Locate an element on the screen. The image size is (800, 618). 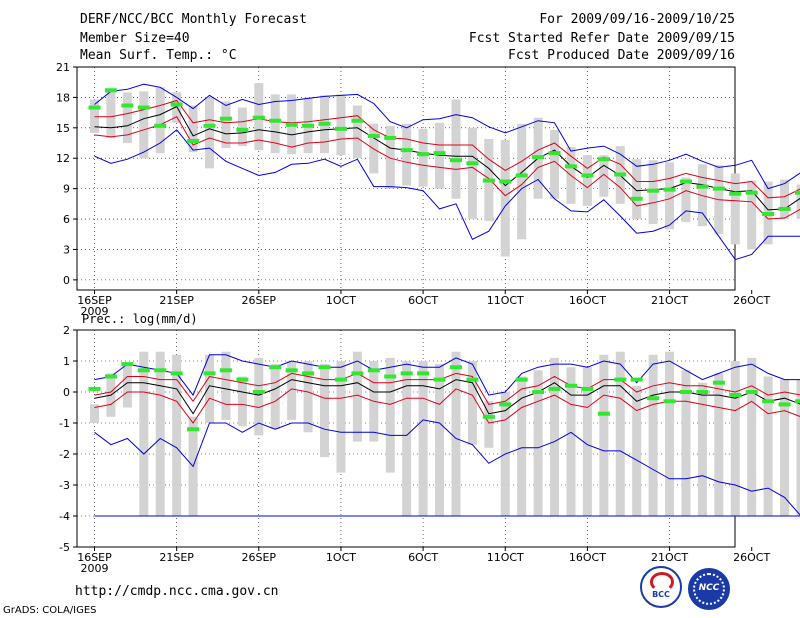
forecast-period: For 2009/09/16-2009/10/25 is located at coordinates (637, 19).